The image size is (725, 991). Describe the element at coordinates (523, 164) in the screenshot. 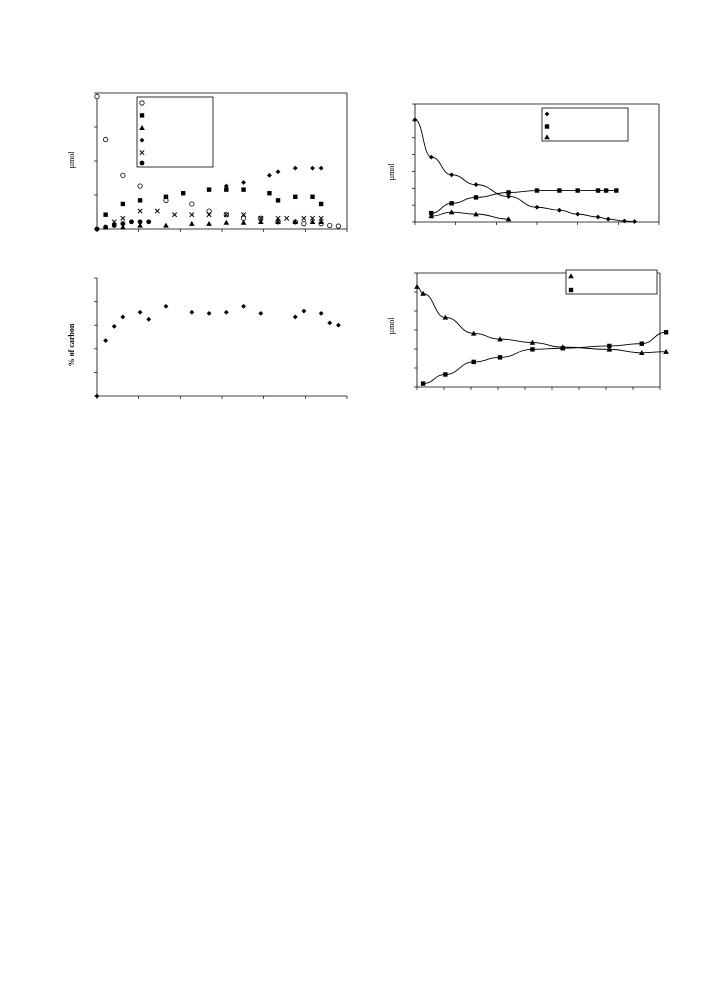

I see `chart-top-right: µmol` at that location.